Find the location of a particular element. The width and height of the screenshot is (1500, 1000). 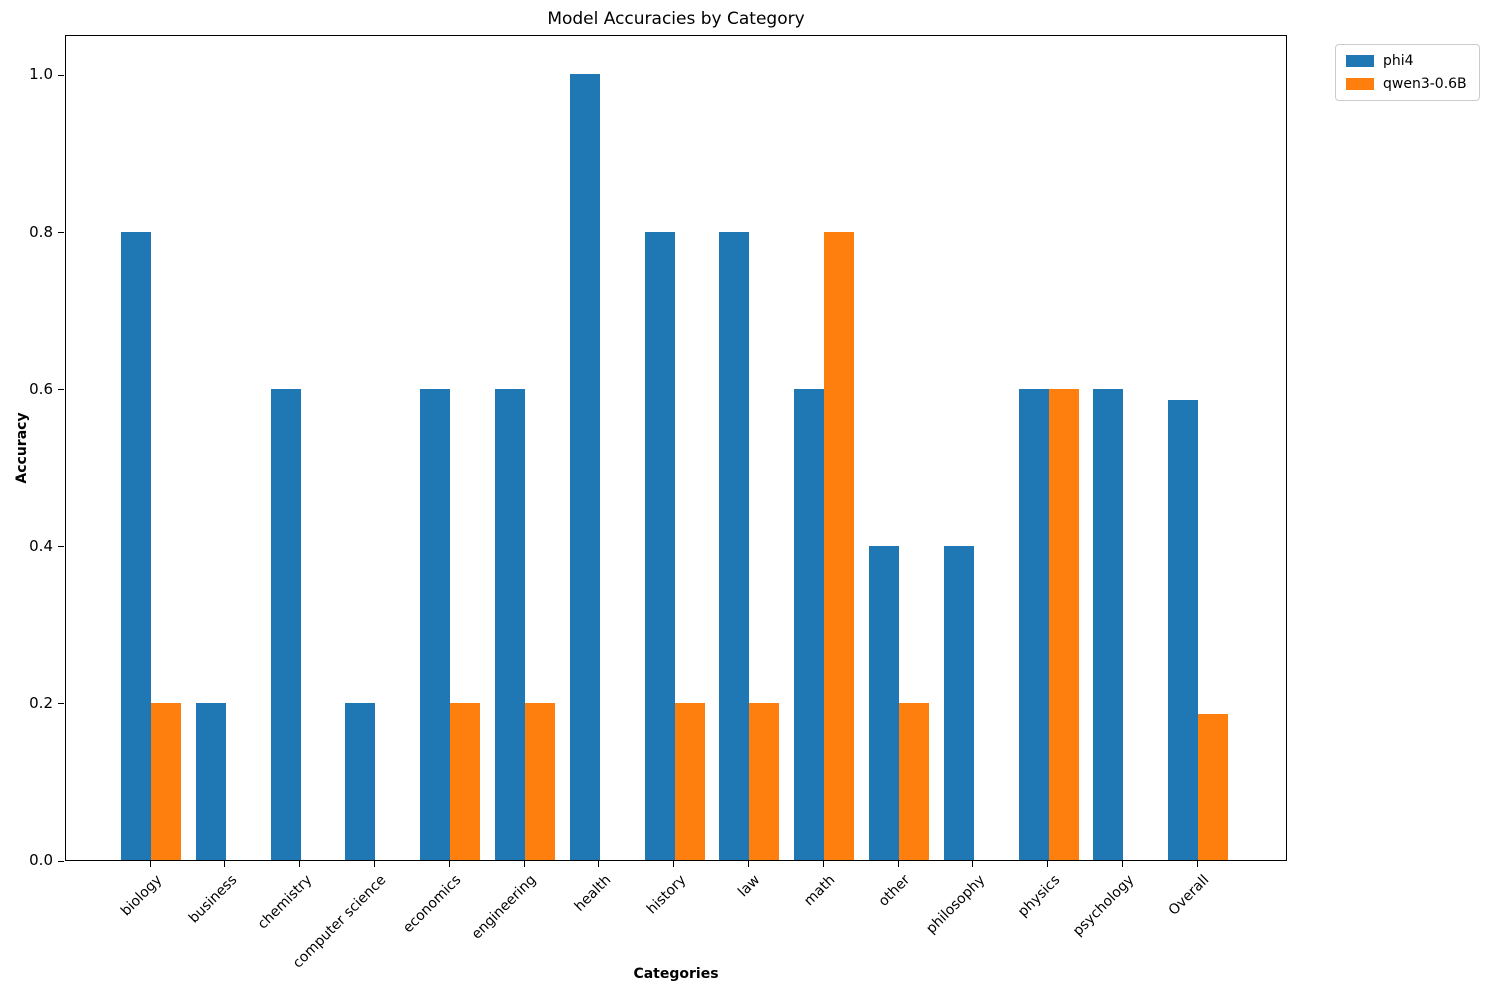

bar-phi4-computer-science is located at coordinates (360, 781).